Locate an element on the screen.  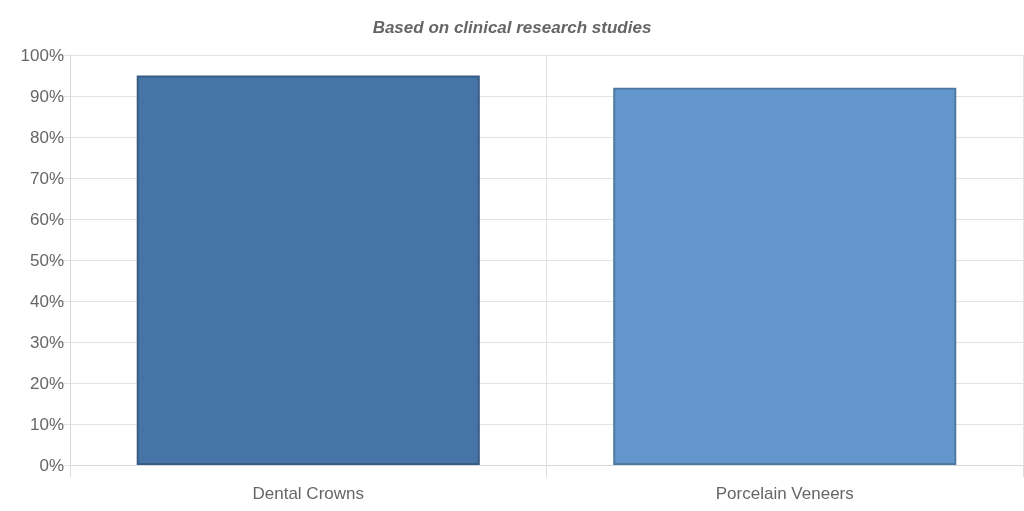
y-tick-label: 80% is located at coordinates (46, 137).